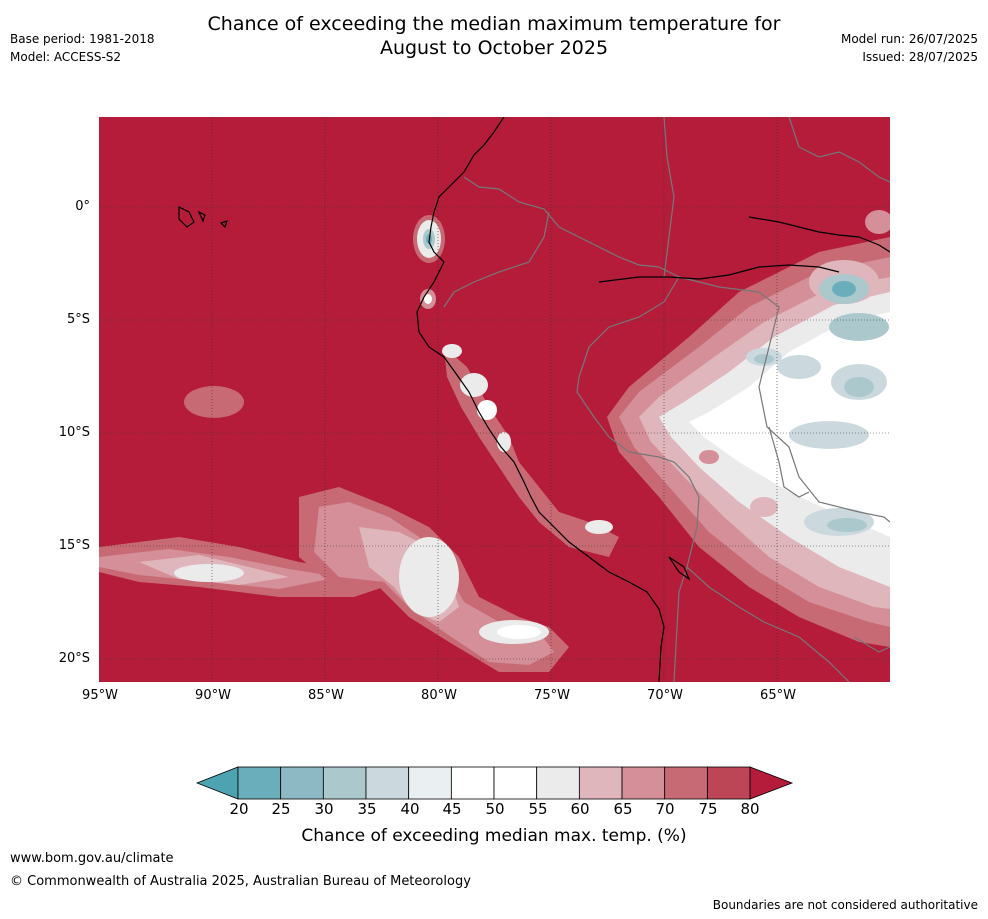 The width and height of the screenshot is (988, 919). I want to click on lon-label-65w: 65°W, so click(778, 695).